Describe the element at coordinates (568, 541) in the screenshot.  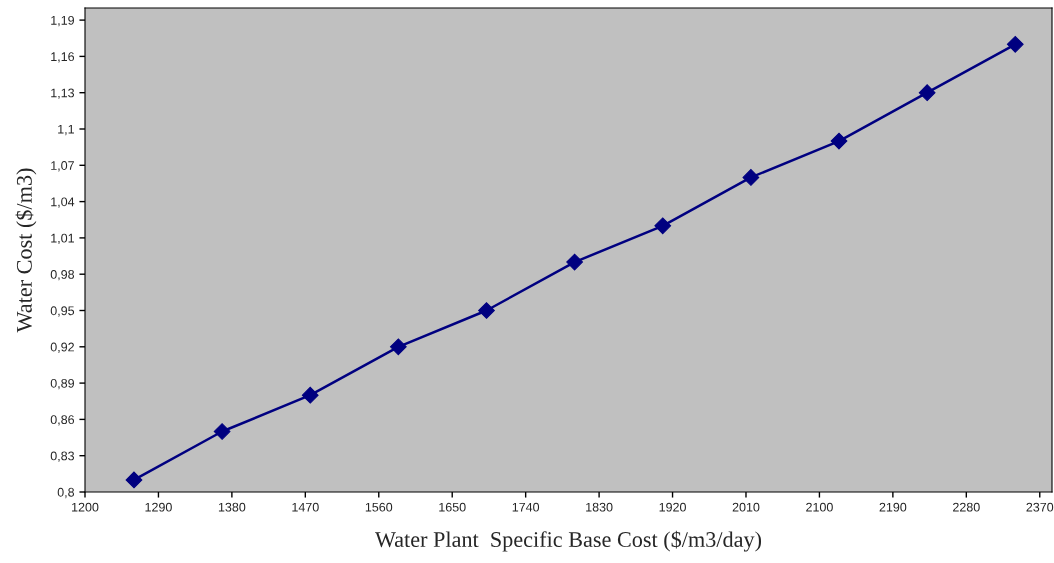
I see `x-axis-title: Water Plant Specific Base Cost ($/m3/day)` at that location.